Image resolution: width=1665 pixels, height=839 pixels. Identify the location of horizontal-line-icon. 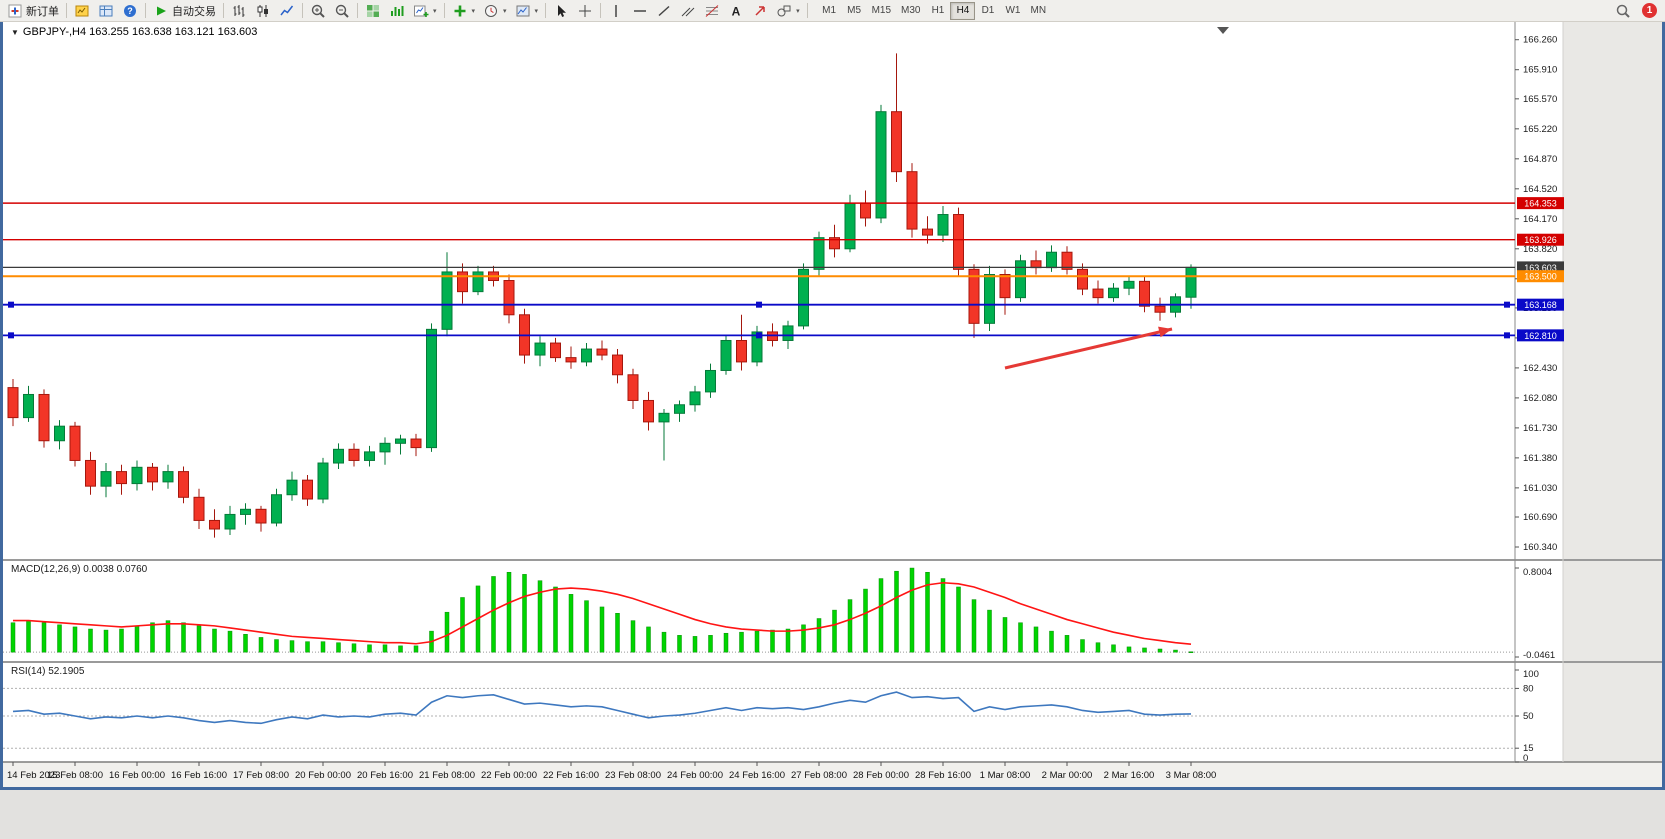
(640, 11).